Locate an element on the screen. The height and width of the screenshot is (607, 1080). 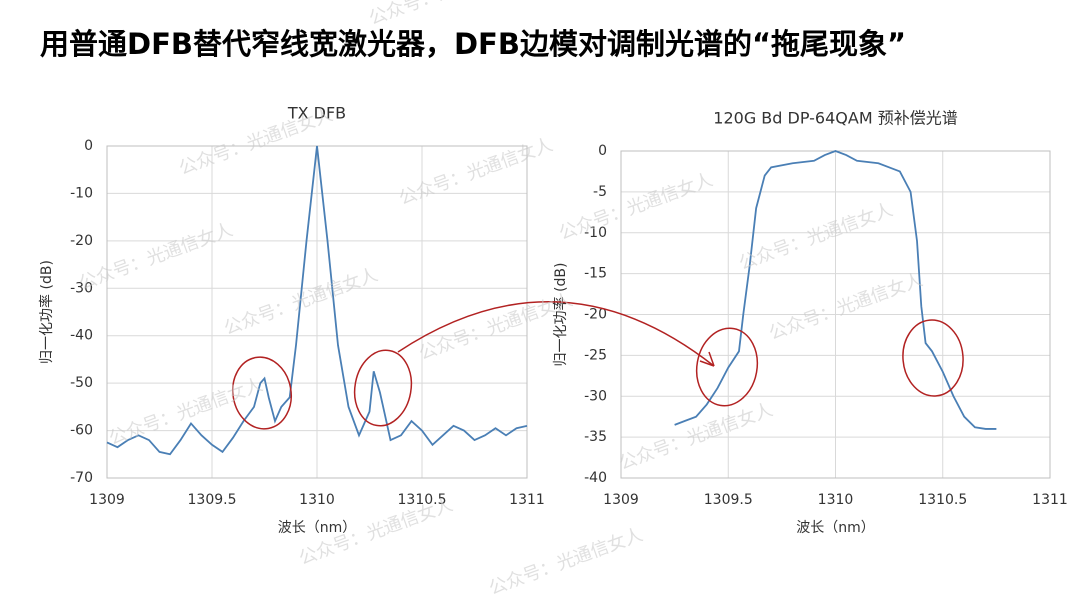
chart-title: 120G Bd DP-64QAM 预补偿光谱 is located at coordinates (835, 118).